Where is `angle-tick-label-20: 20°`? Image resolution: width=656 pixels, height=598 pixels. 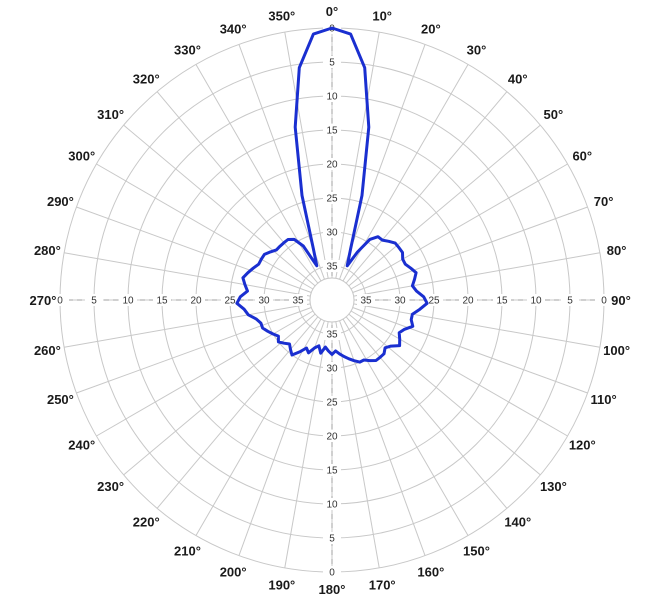
angle-tick-label-20: 20° is located at coordinates (431, 28).